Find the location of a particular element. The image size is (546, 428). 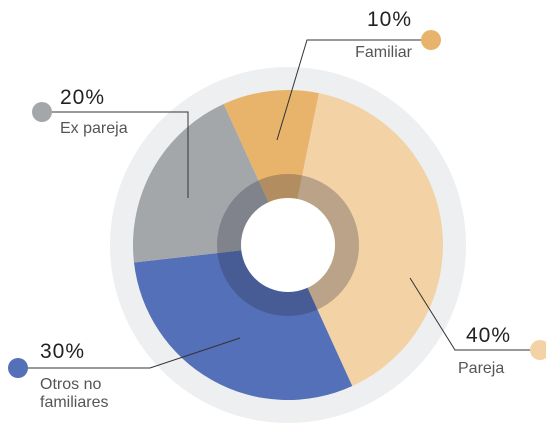

category-label: Otros no familiares is located at coordinates (74, 394).